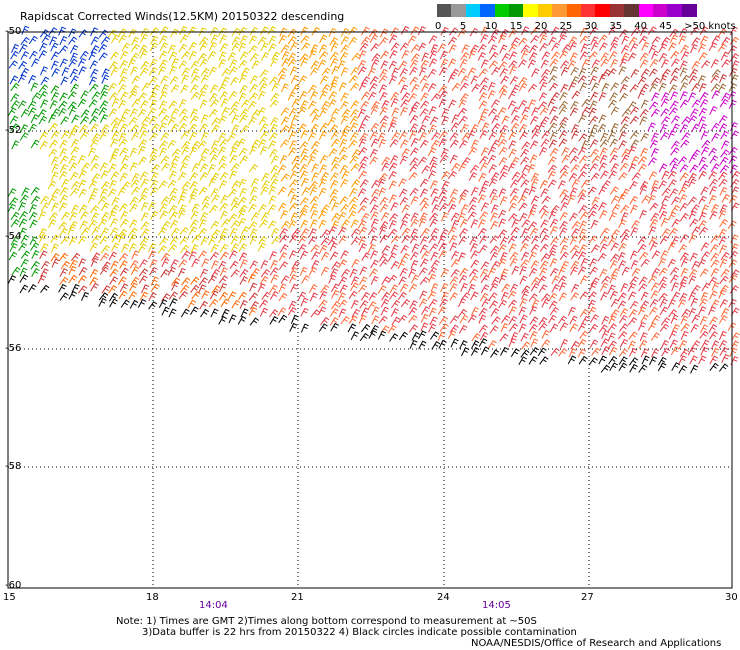  What do you see at coordinates (443, 597) in the screenshot?
I see `lon-label-24: 24` at bounding box center [443, 597].